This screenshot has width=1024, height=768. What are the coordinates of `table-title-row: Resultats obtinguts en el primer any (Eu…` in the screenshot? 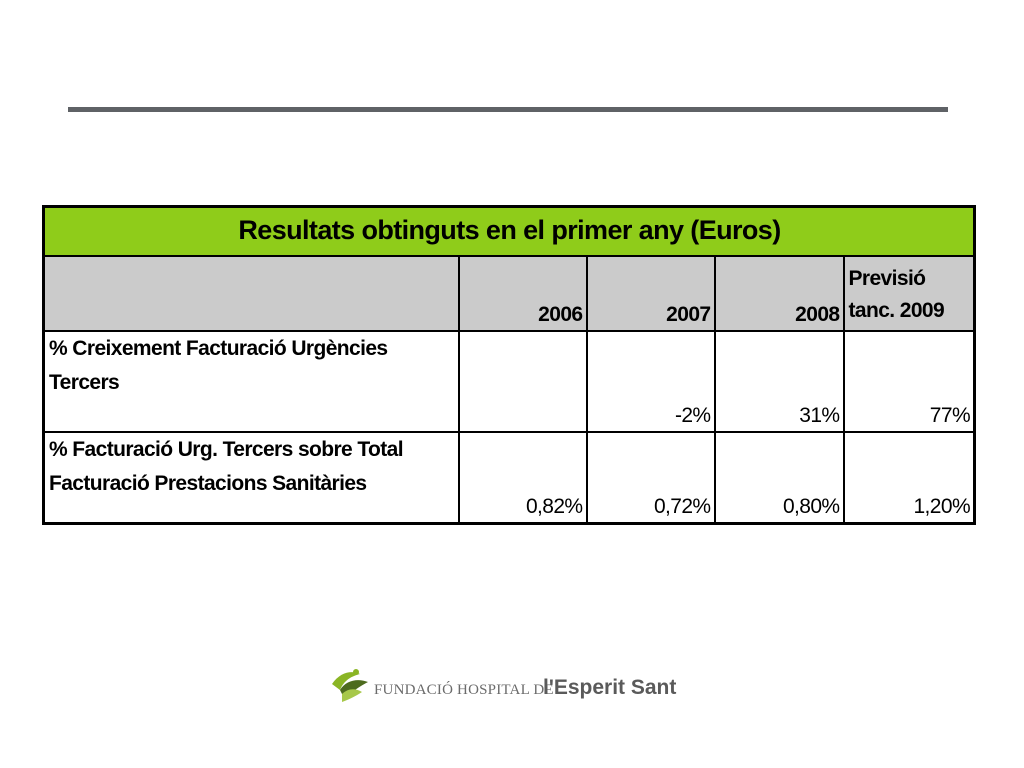 It's located at (509, 231).